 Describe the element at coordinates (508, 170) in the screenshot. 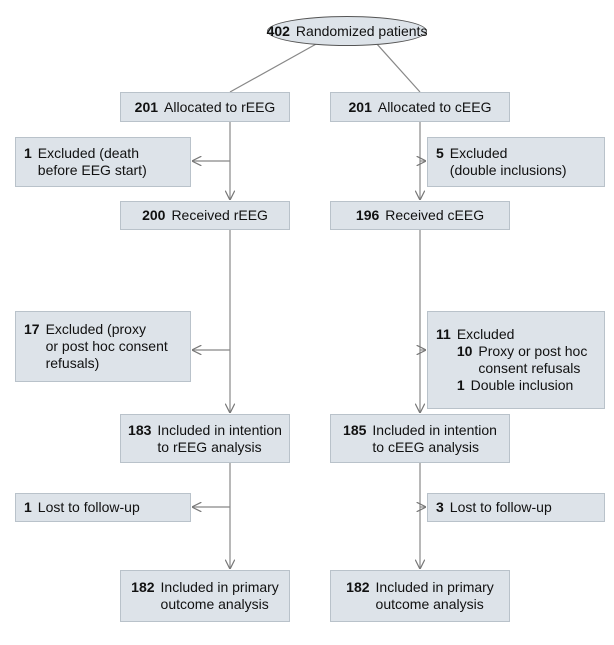

I see `label-line: (double inclusions)` at that location.